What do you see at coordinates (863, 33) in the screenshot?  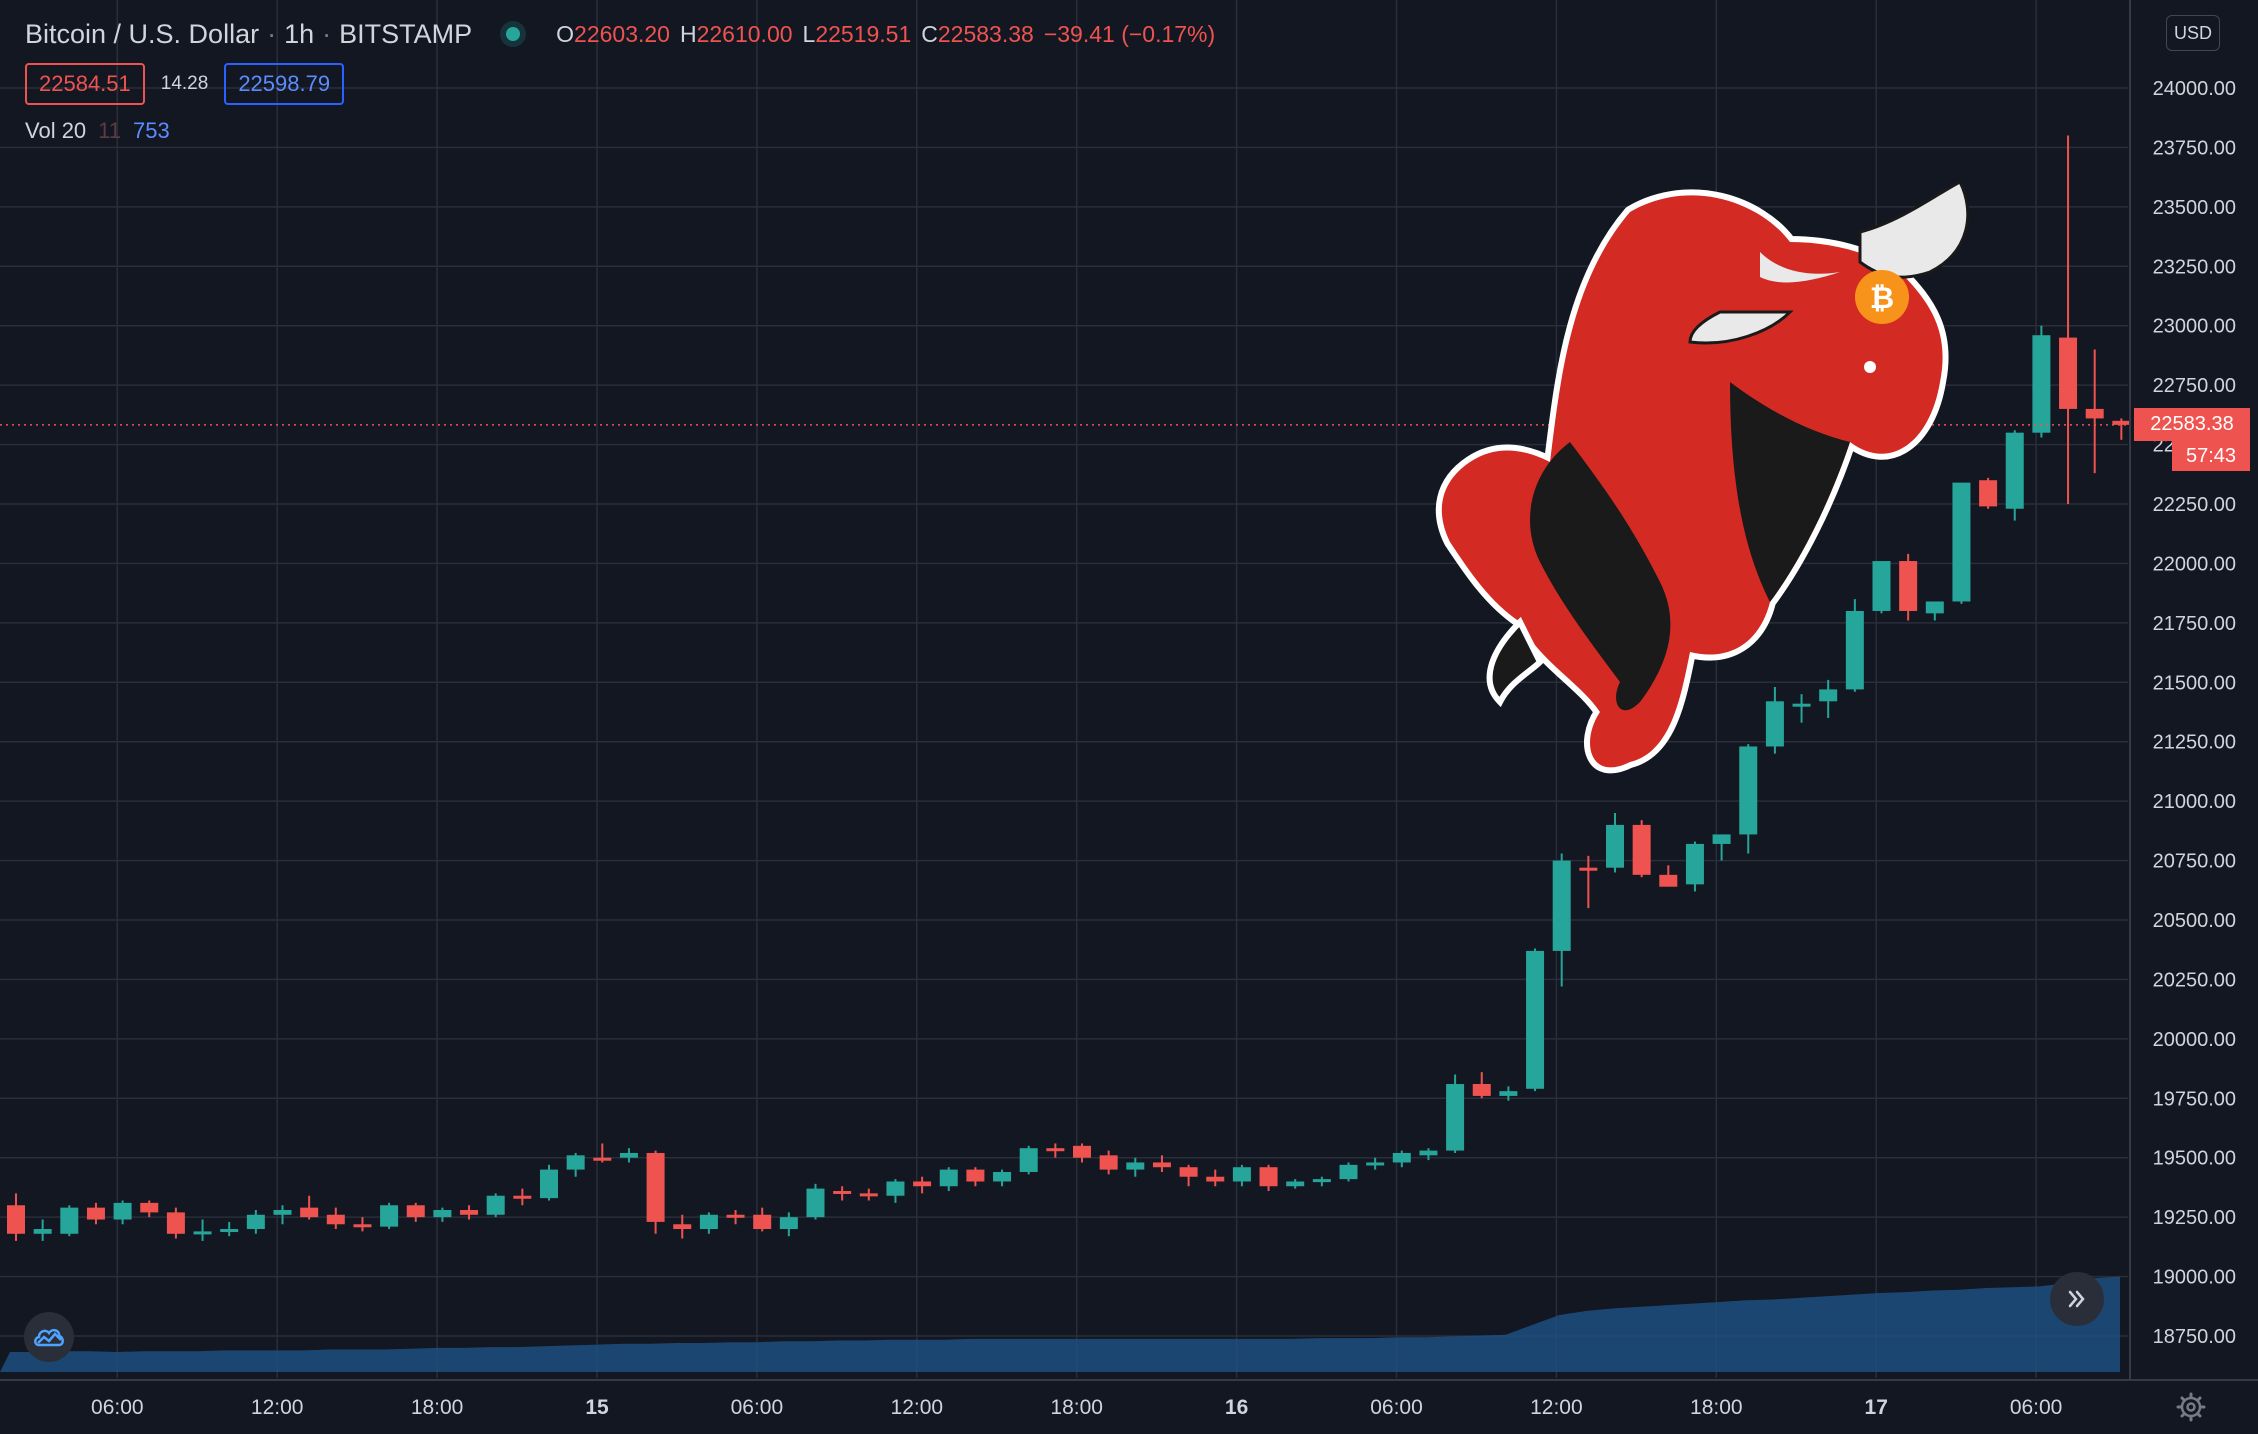 I see `low-value: 22519.51` at bounding box center [863, 33].